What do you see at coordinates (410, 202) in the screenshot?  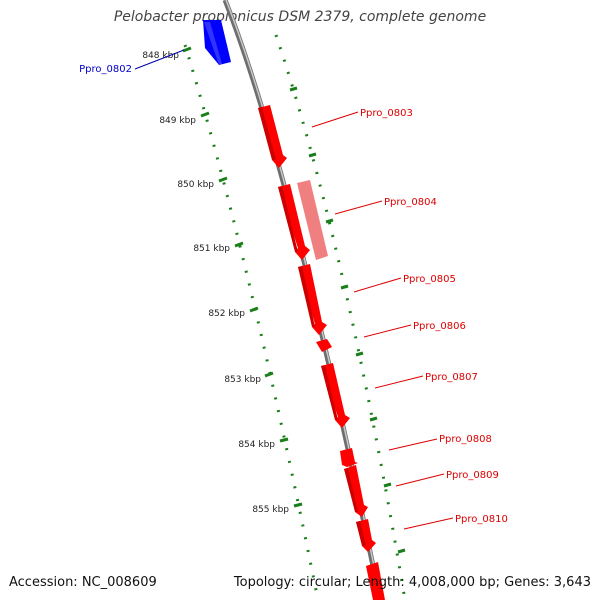 I see `gene-label: Ppro_0804` at bounding box center [410, 202].